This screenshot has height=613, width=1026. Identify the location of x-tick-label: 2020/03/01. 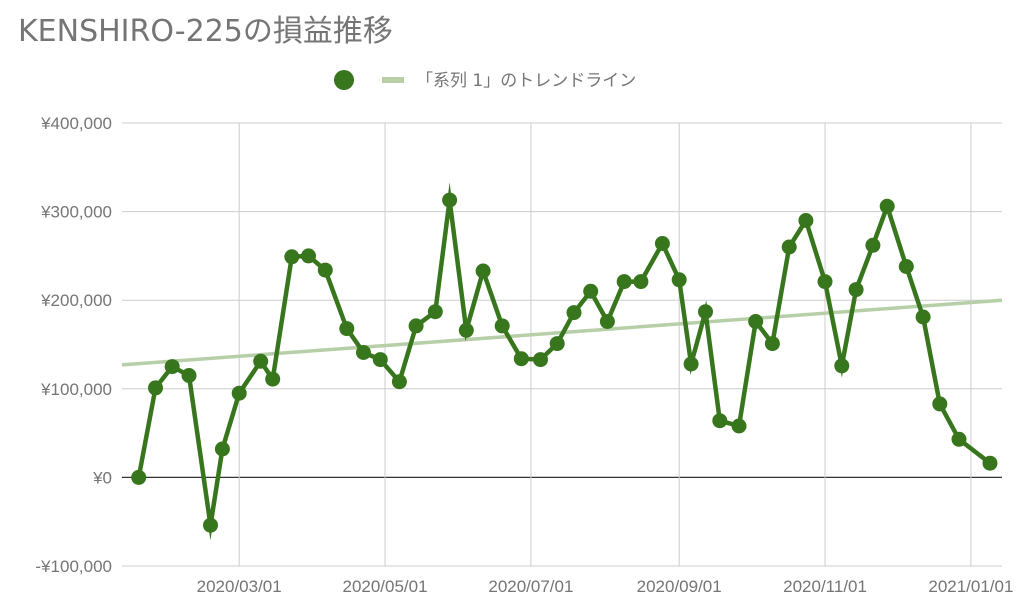
(239, 586).